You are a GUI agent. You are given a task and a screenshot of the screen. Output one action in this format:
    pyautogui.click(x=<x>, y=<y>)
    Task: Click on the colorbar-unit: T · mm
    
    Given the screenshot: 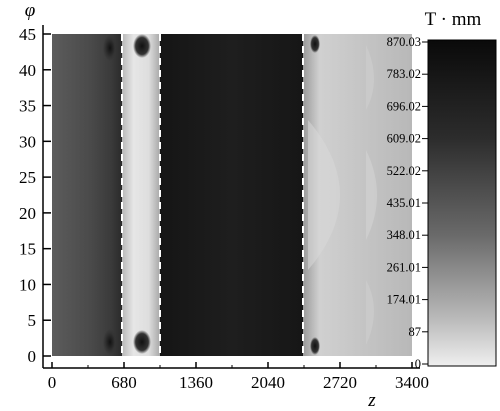 What is the action you would take?
    pyautogui.click(x=453, y=19)
    